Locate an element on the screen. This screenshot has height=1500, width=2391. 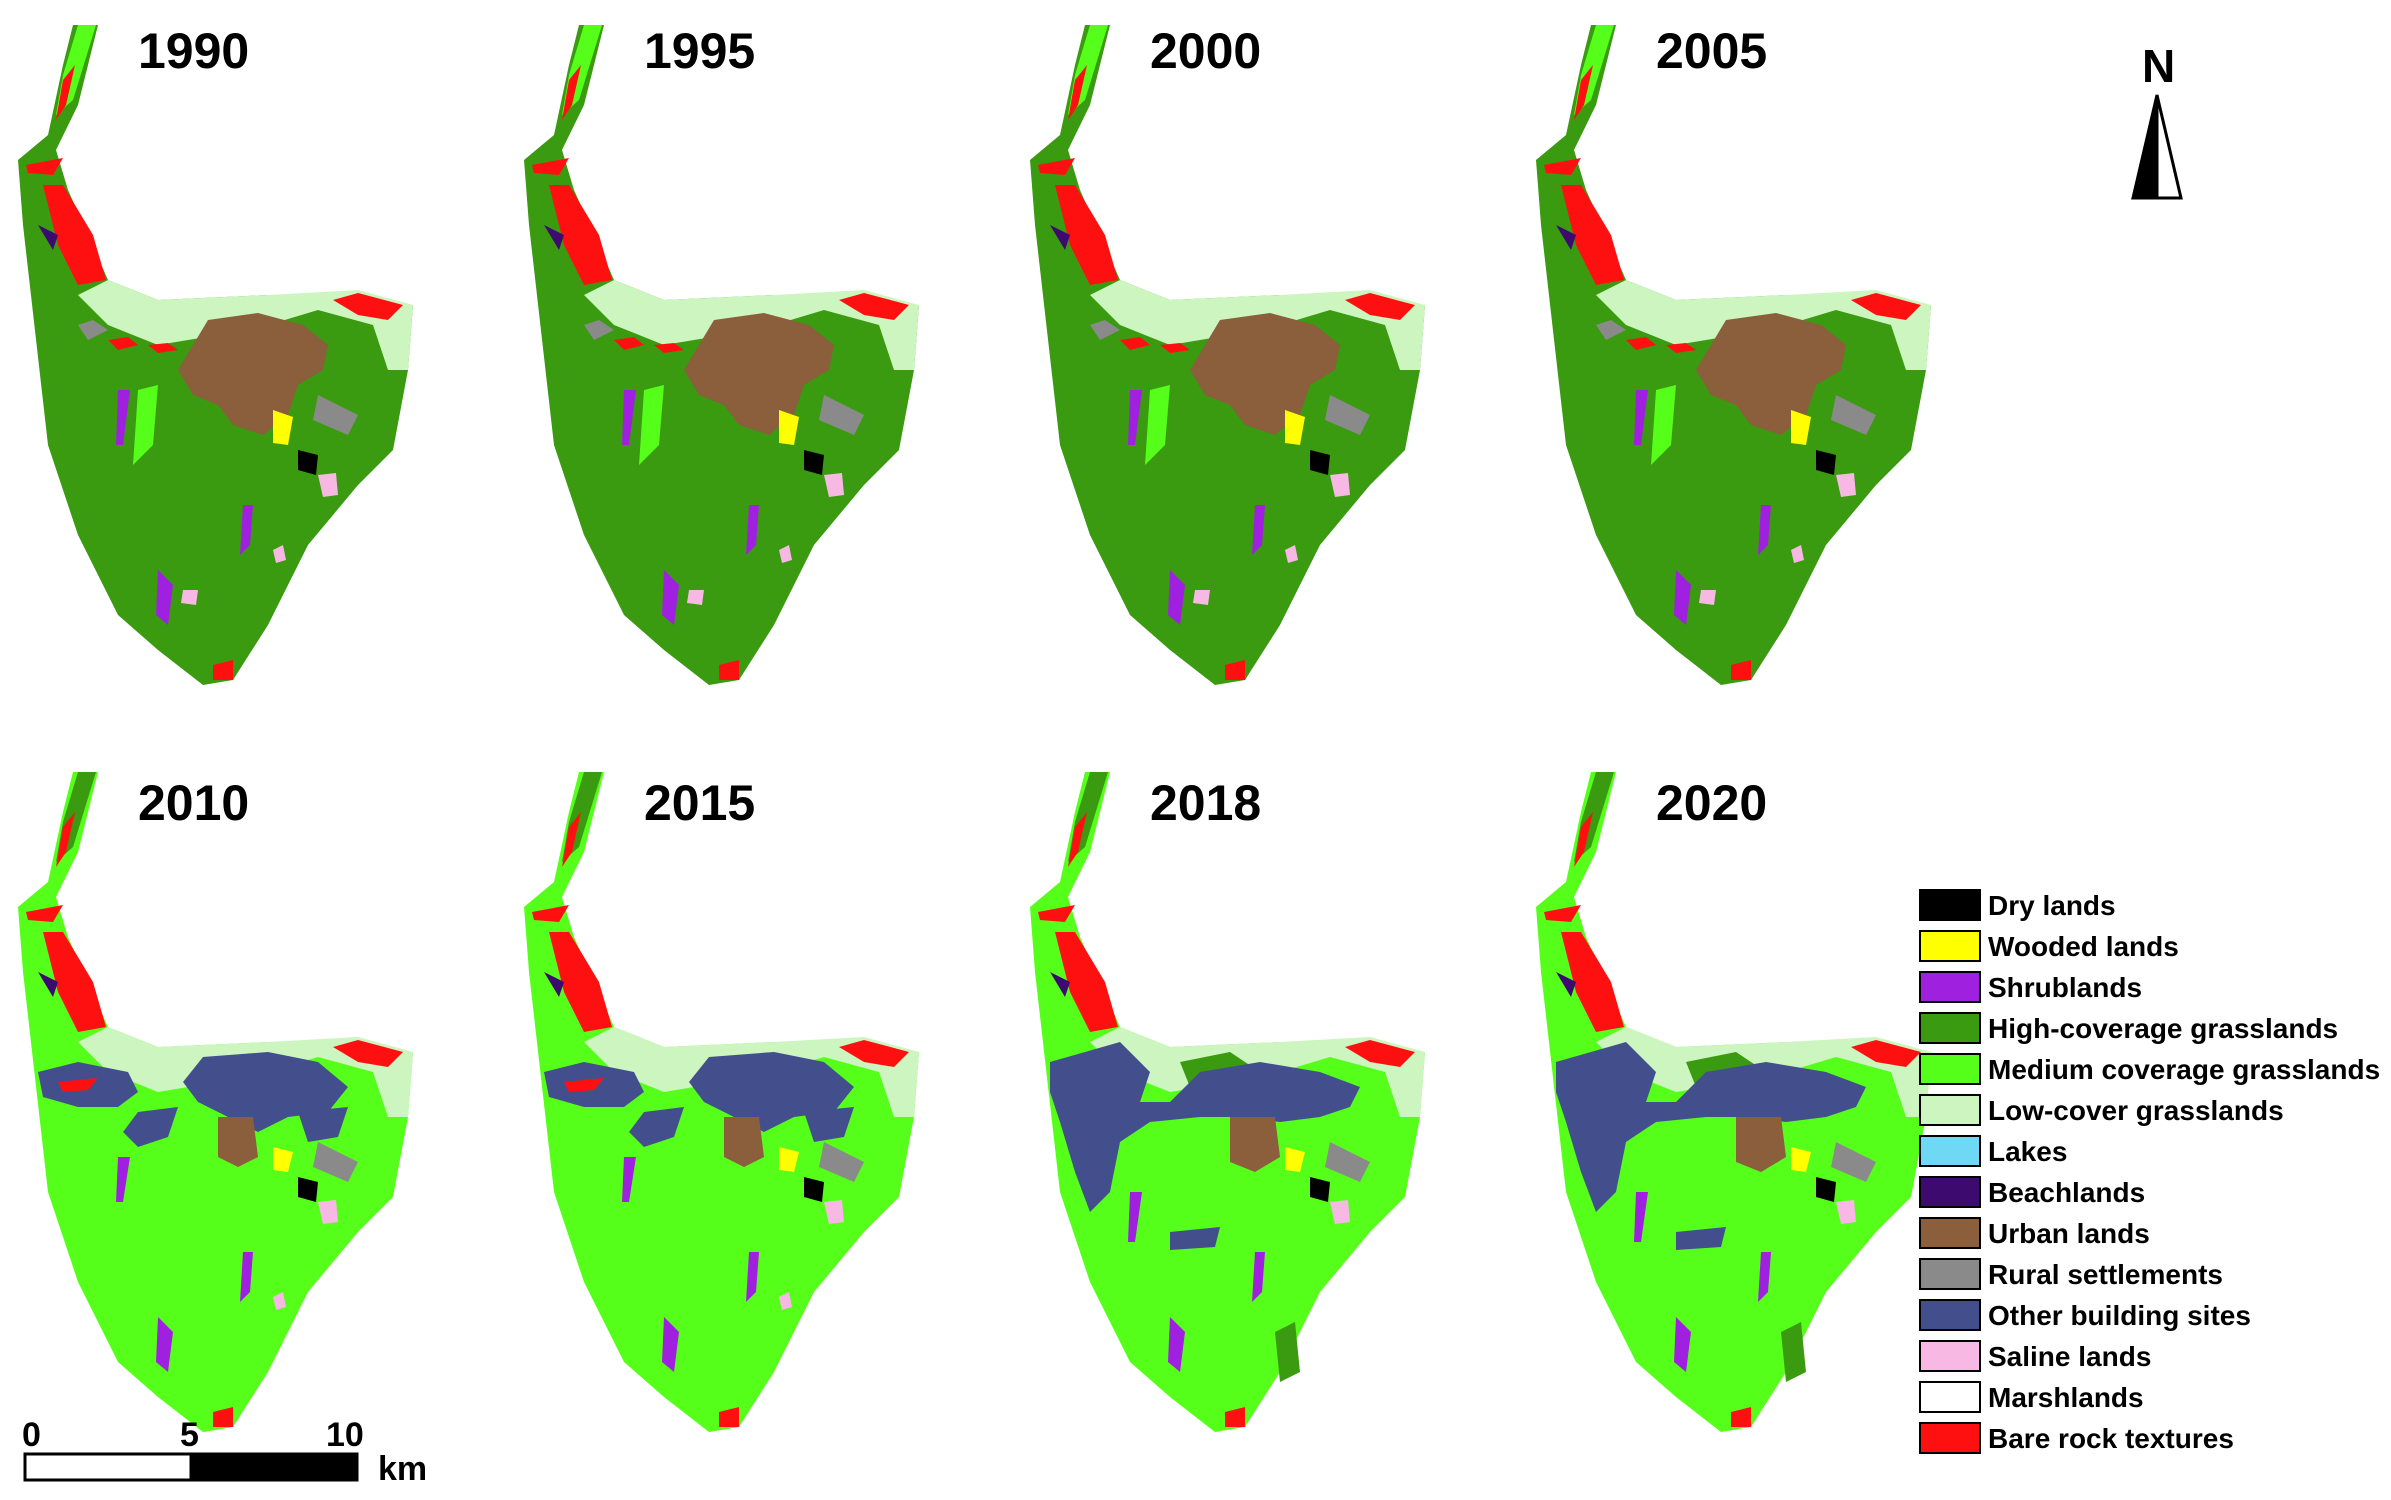
legend-label: Dry lands is located at coordinates (2052, 905).